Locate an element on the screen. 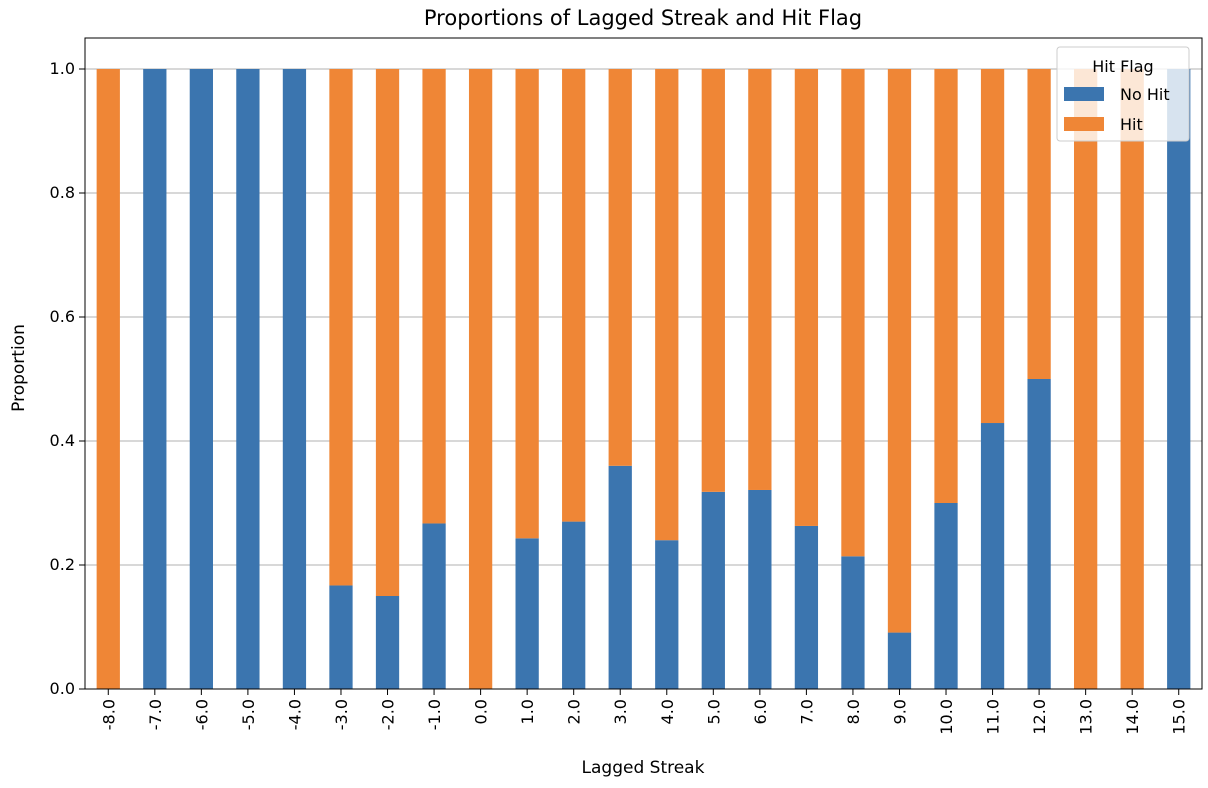  x-tick-label: 4.0 is located at coordinates (667, 711).